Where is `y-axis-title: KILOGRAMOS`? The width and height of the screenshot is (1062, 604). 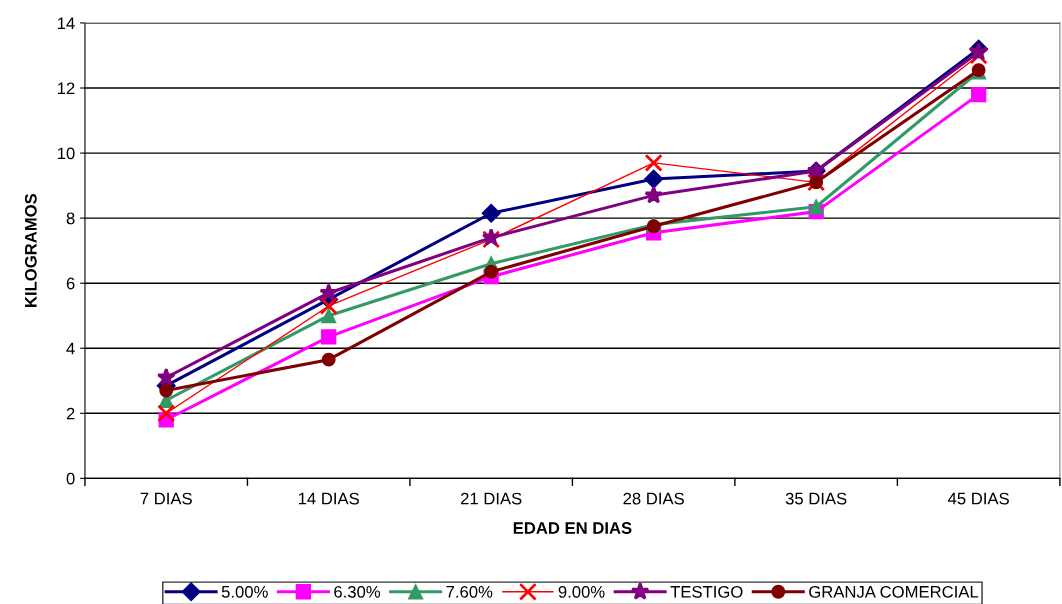
y-axis-title: KILOGRAMOS is located at coordinates (30, 250).